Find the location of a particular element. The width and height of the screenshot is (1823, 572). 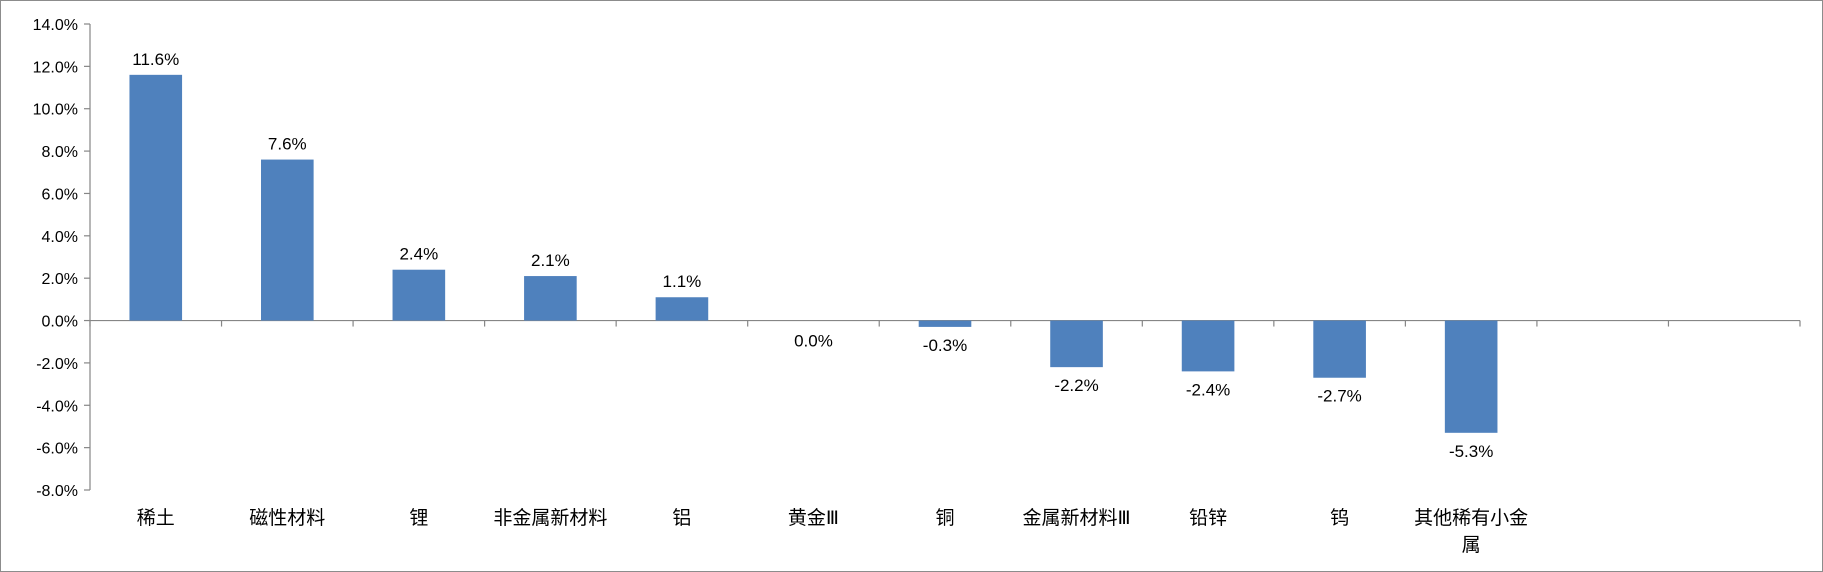

data-label: 1.1% is located at coordinates (682, 281).